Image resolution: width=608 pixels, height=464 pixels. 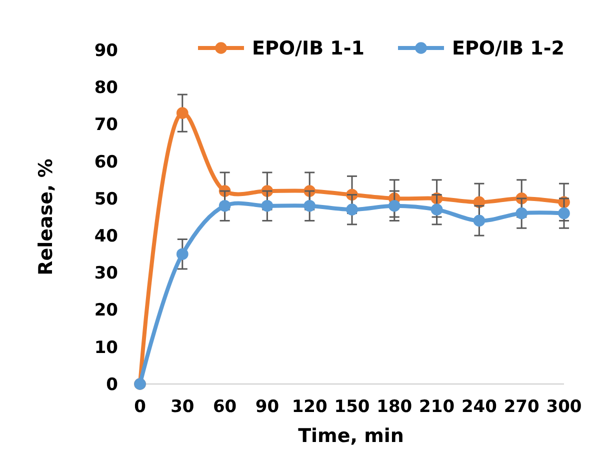 I want to click on x-tick-label: 180, so click(x=394, y=407).